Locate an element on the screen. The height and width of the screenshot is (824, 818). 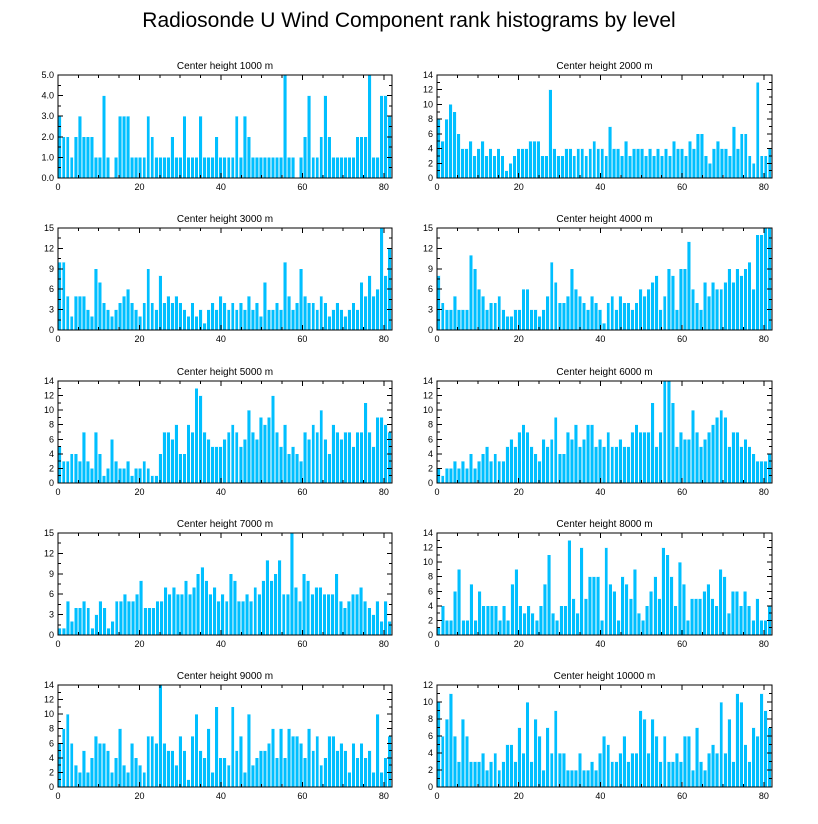
panel-title: Center height 9000 m is located at coordinates (225, 676).